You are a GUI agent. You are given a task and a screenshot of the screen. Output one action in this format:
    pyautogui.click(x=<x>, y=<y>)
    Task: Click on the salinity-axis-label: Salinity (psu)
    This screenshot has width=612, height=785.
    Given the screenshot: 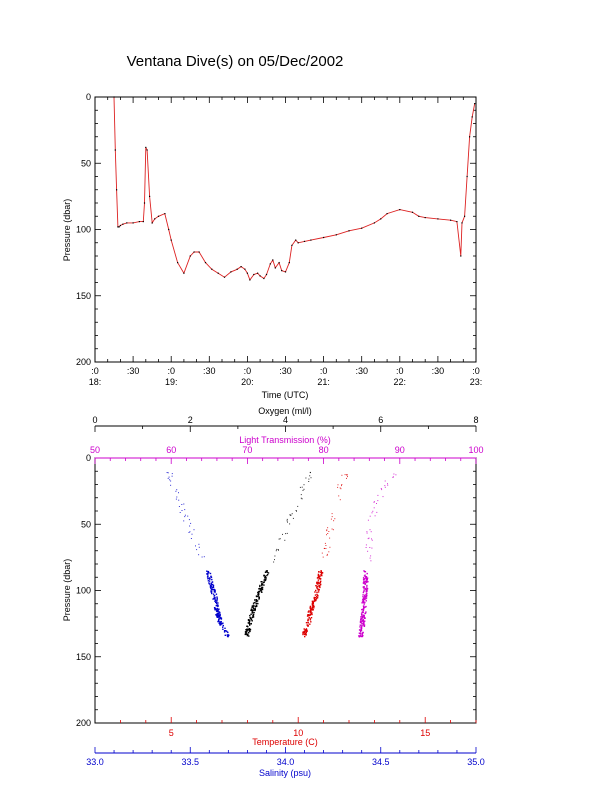 What is the action you would take?
    pyautogui.click(x=285, y=773)
    